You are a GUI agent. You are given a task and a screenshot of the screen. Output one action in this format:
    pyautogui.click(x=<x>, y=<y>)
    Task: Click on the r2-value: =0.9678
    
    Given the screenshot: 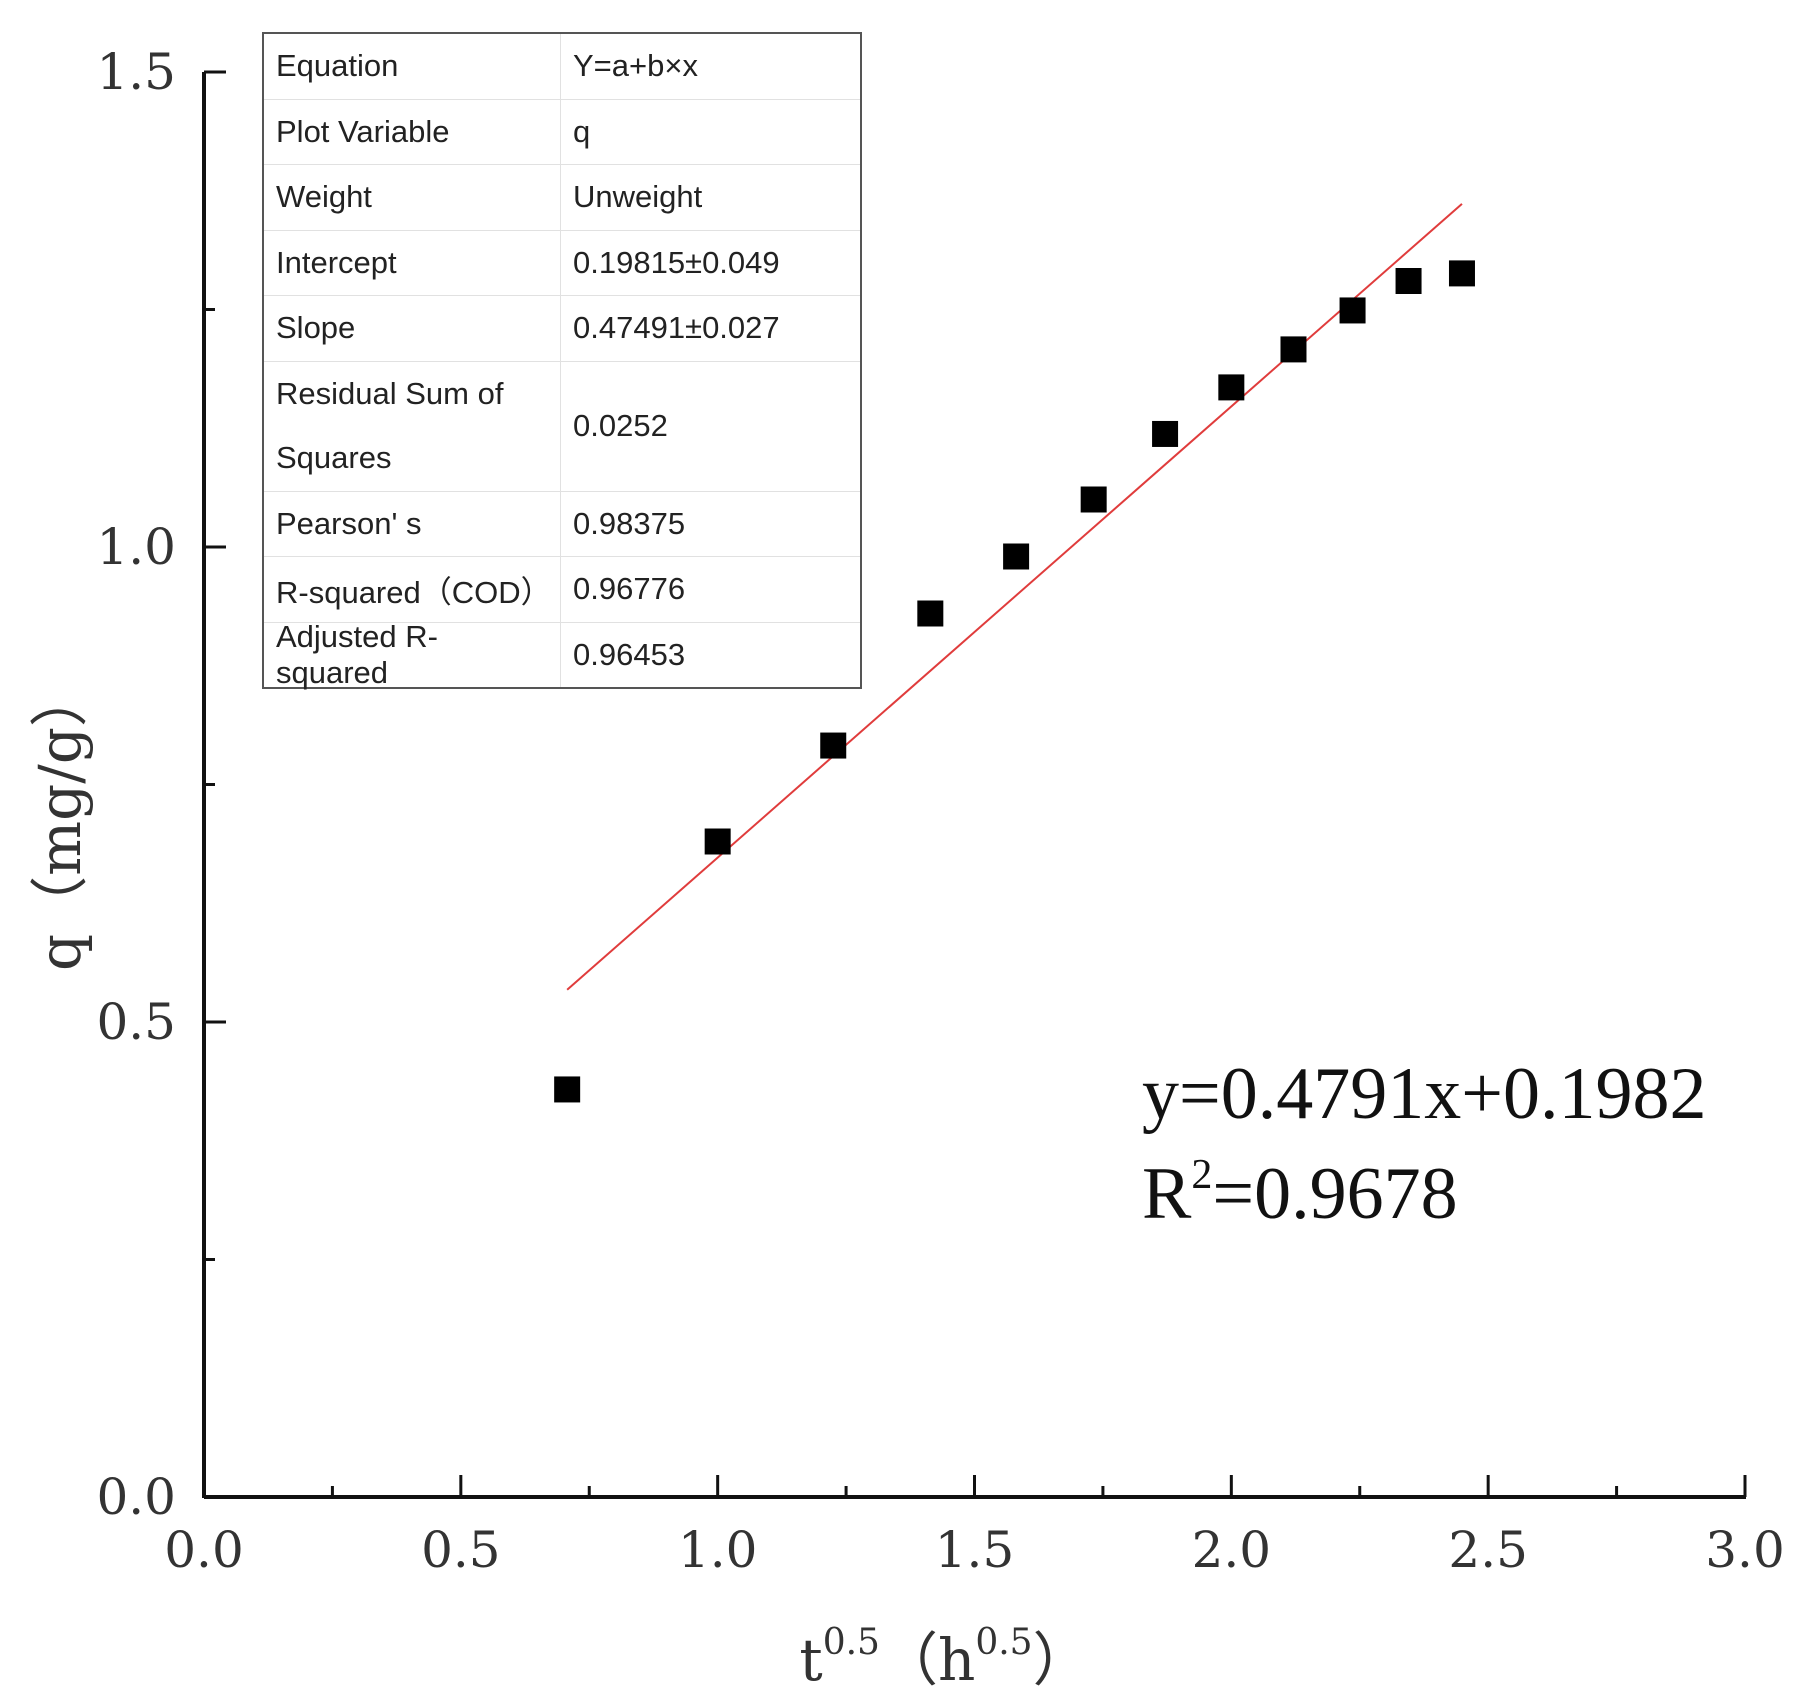 What is the action you would take?
    pyautogui.click(x=1334, y=1194)
    